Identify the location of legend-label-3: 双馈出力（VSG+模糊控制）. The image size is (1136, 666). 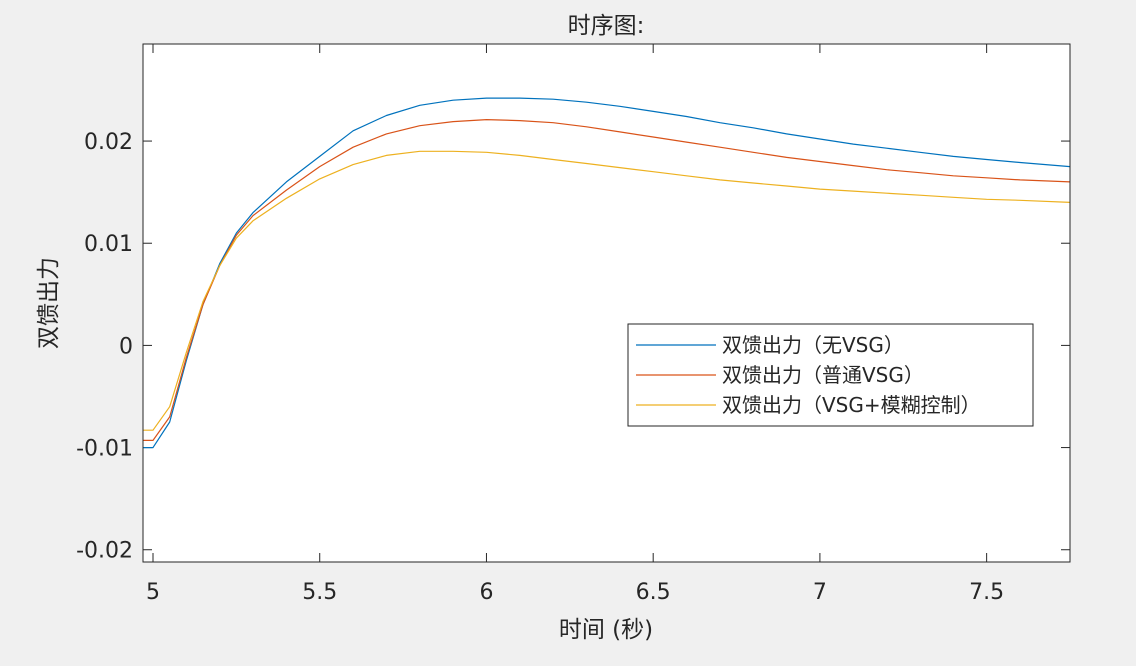
(851, 405).